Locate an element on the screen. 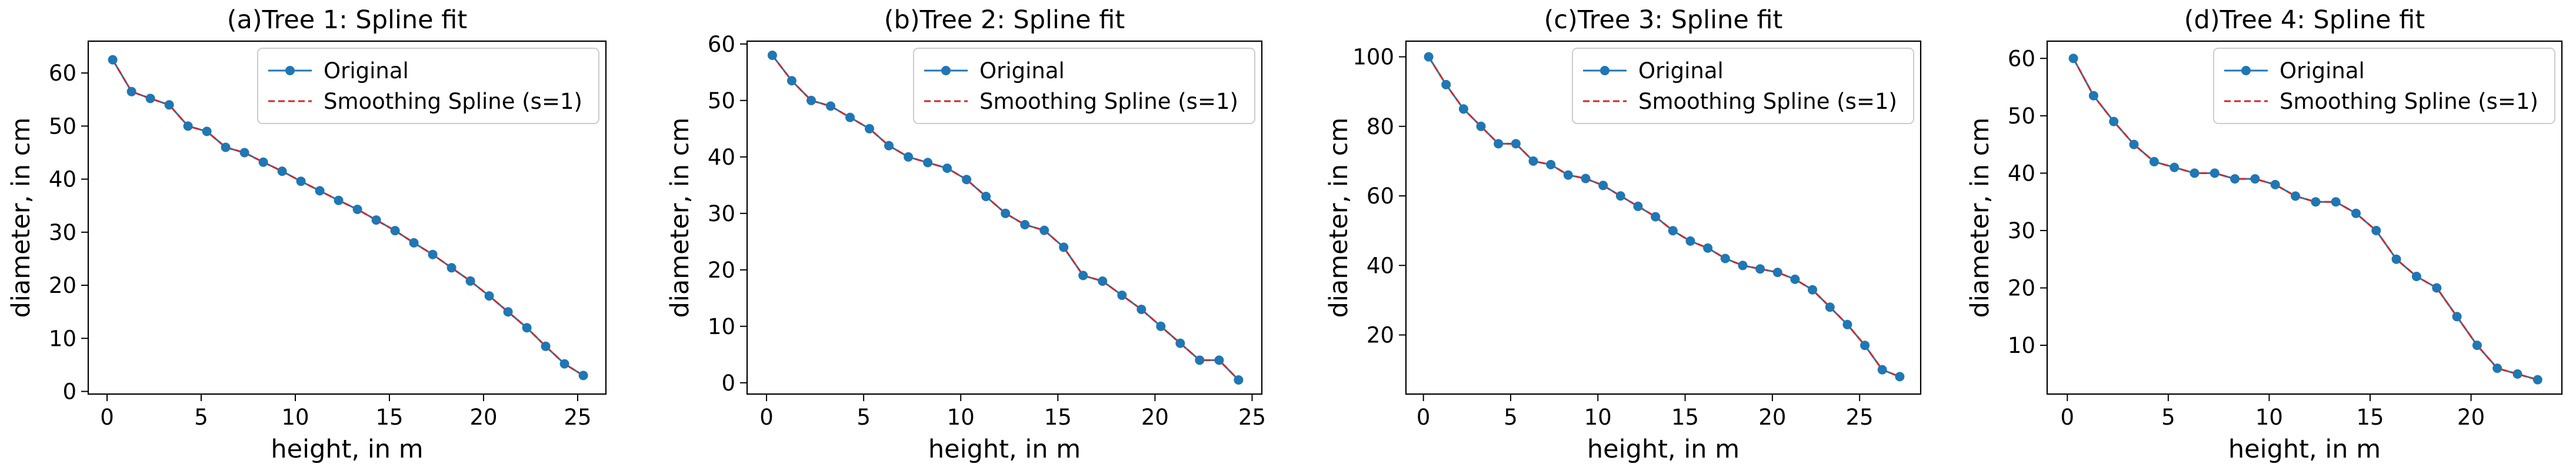 Image resolution: width=2576 pixels, height=467 pixels. legend-label-original: Original is located at coordinates (366, 71).